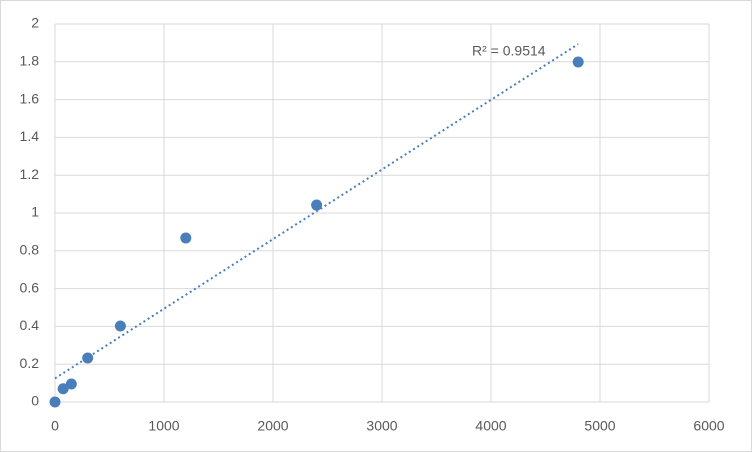  Describe the element at coordinates (30, 325) in the screenshot. I see `y-tick-label: 0.4` at that location.